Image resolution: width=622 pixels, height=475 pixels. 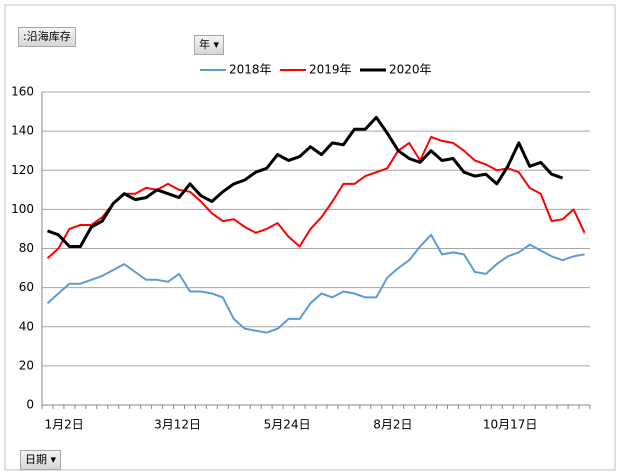 What do you see at coordinates (26, 326) in the screenshot?
I see `y-tick-label: 40` at bounding box center [26, 326].